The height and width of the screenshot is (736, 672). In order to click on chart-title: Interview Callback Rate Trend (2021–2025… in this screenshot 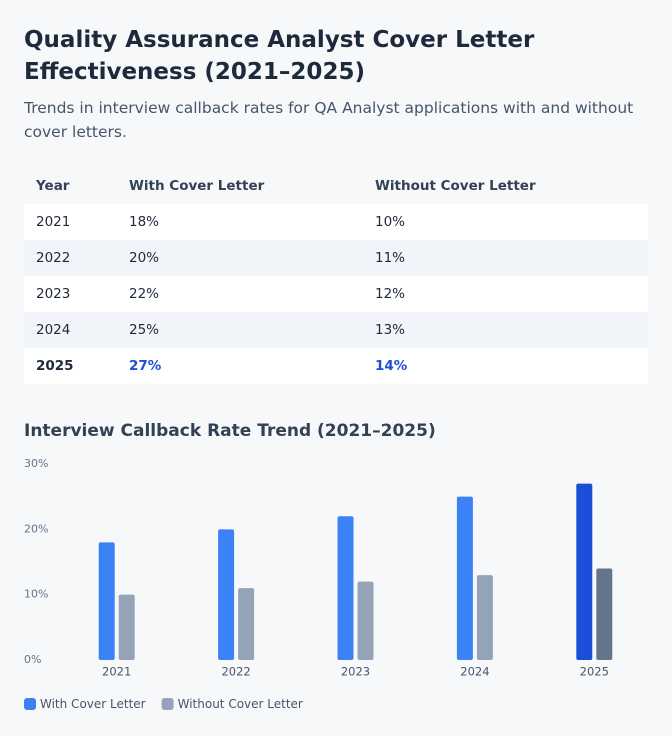, I will do `click(230, 431)`.